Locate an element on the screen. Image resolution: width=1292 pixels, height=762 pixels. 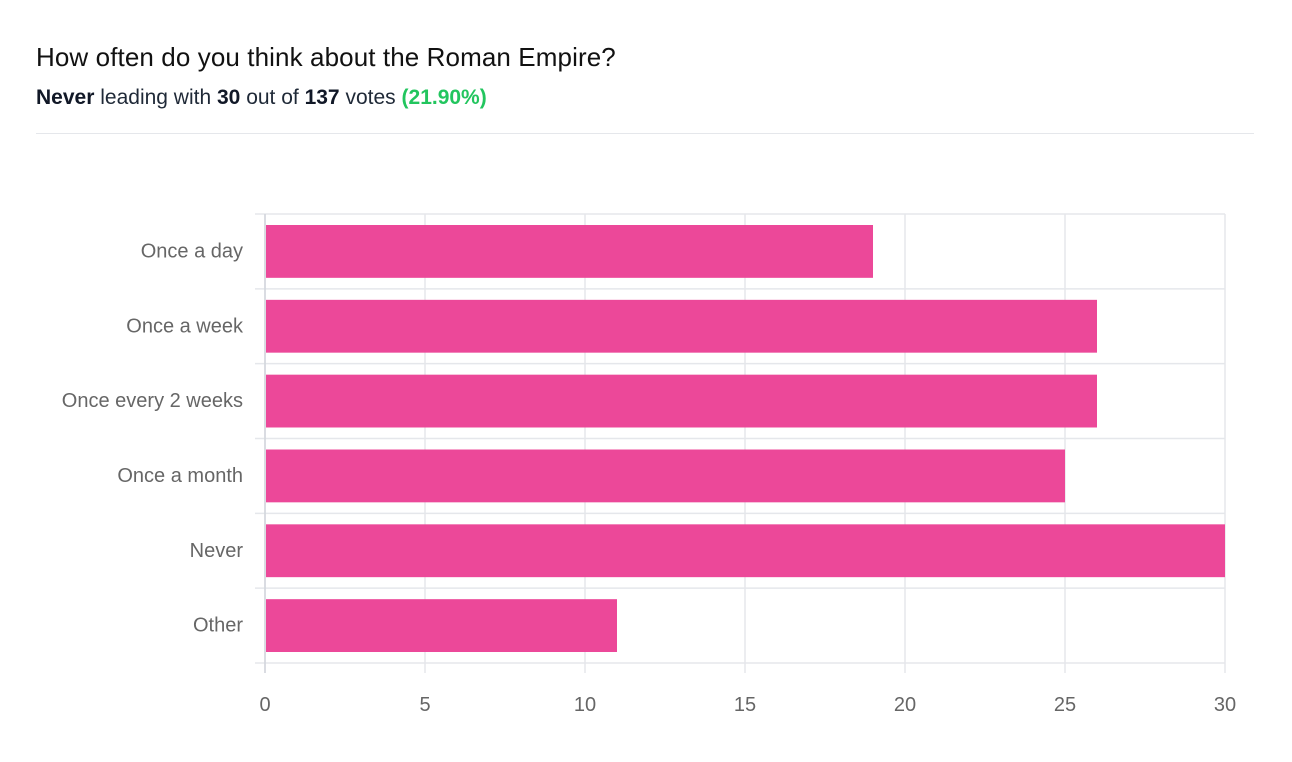
x-tick-label: 20 is located at coordinates (905, 705).